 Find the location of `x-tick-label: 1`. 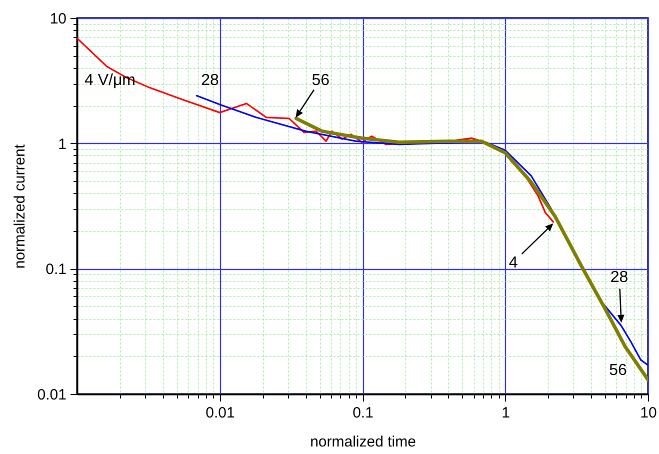

x-tick-label: 1 is located at coordinates (506, 413).